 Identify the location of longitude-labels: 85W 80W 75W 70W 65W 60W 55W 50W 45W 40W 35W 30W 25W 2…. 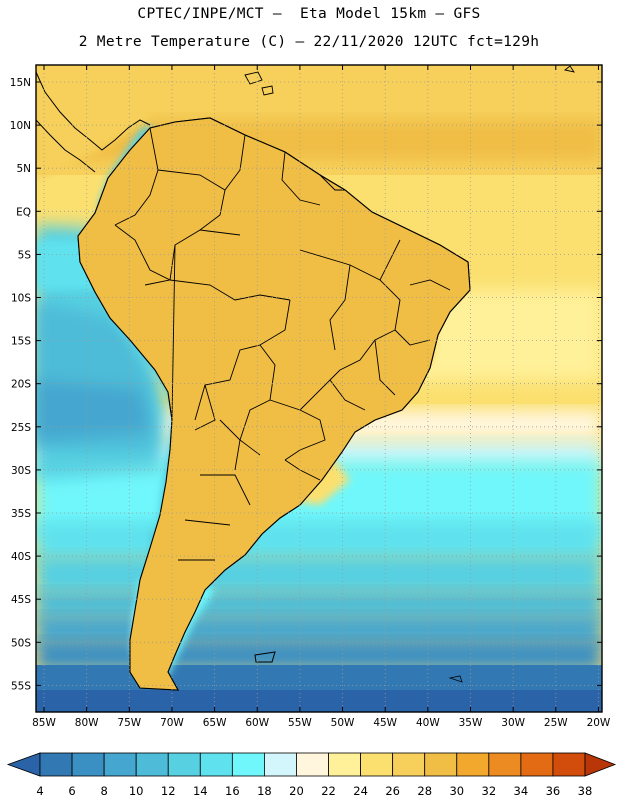
(321, 723).